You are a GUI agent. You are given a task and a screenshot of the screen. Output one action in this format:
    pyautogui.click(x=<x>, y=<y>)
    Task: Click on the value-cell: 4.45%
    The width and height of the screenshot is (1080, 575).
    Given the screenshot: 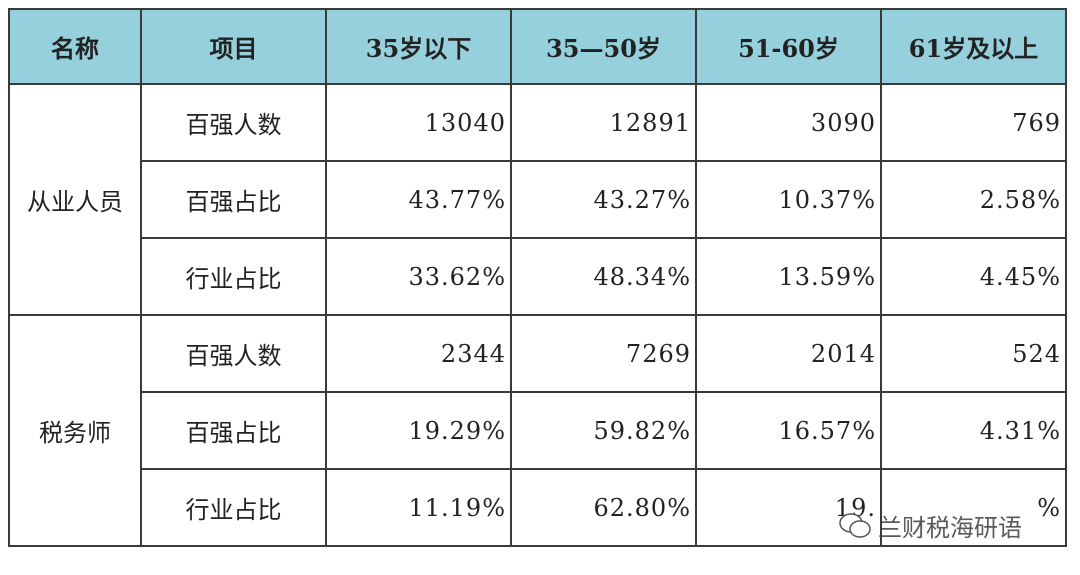 What is the action you would take?
    pyautogui.click(x=973, y=276)
    